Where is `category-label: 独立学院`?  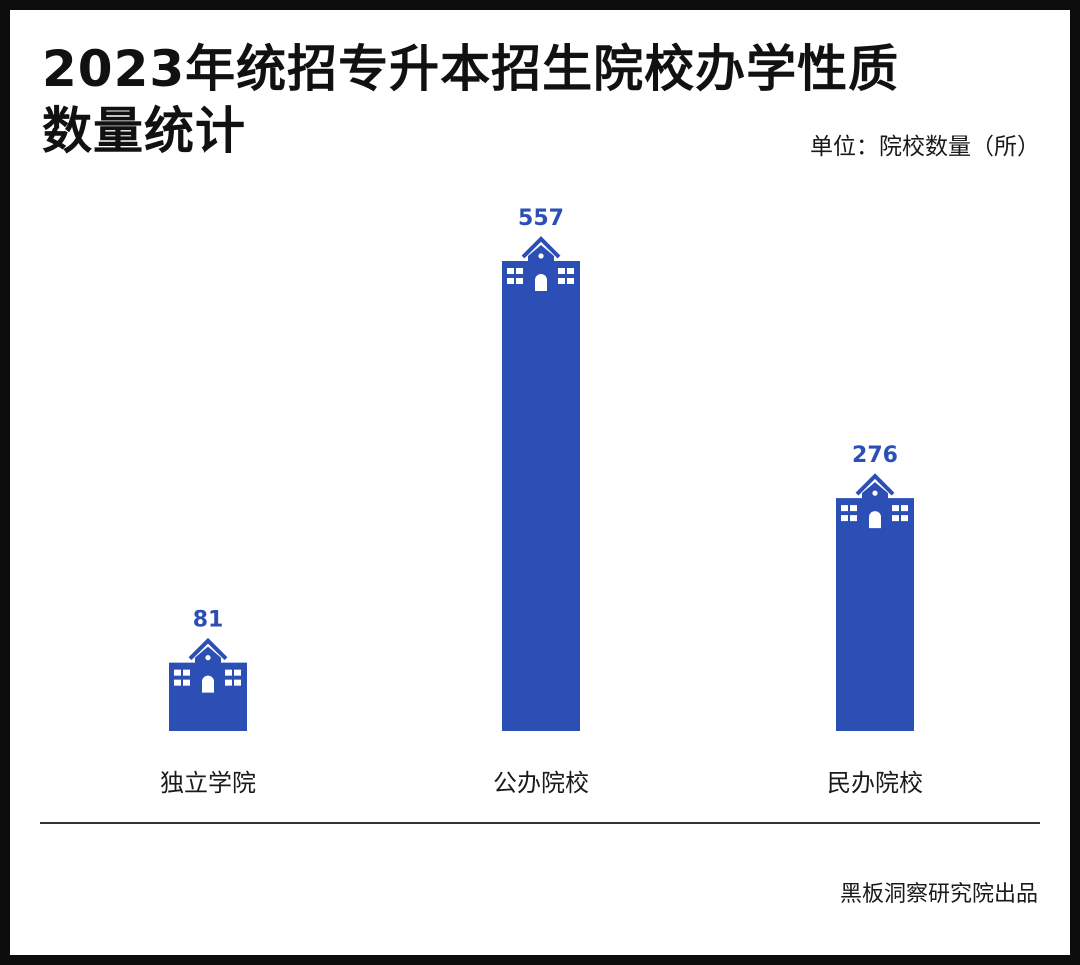 category-label: 独立学院 is located at coordinates (208, 783).